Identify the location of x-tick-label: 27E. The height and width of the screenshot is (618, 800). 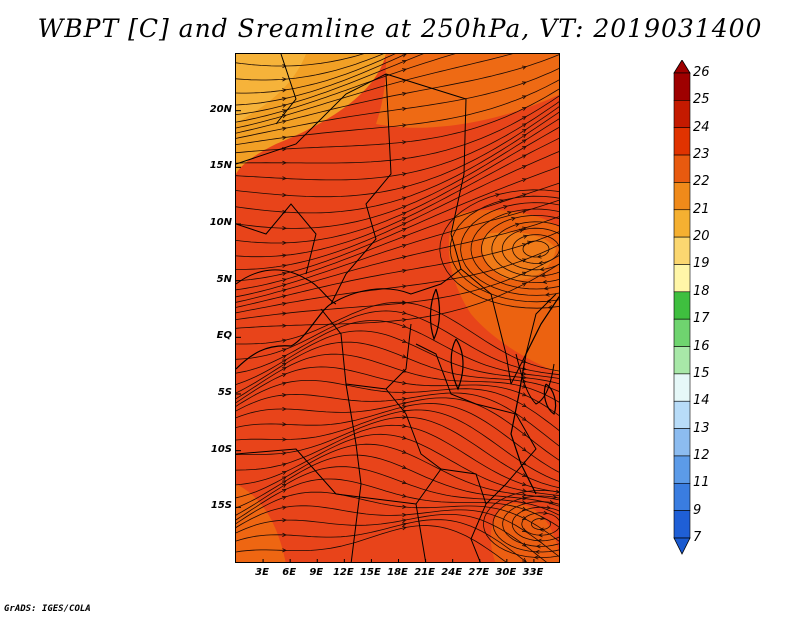
(479, 572).